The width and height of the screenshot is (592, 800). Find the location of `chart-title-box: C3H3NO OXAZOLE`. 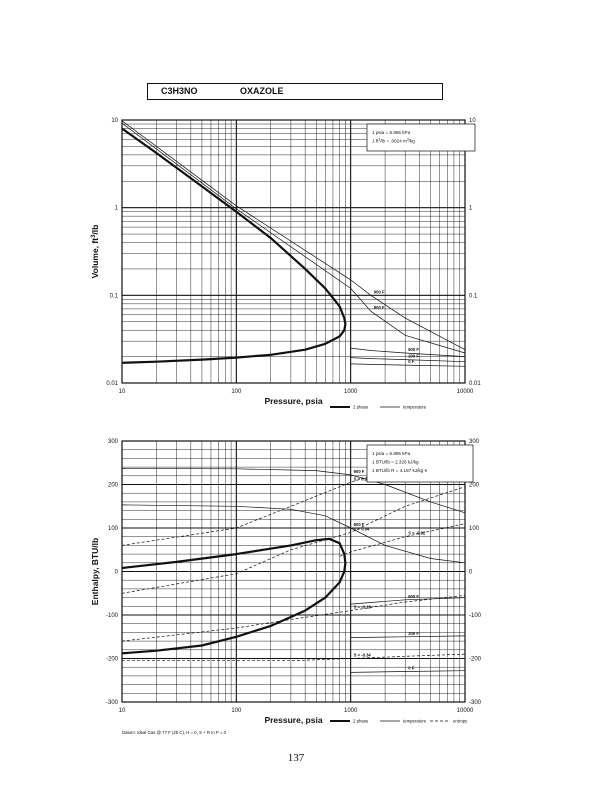

chart-title-box: C3H3NO OXAZOLE is located at coordinates (295, 91).